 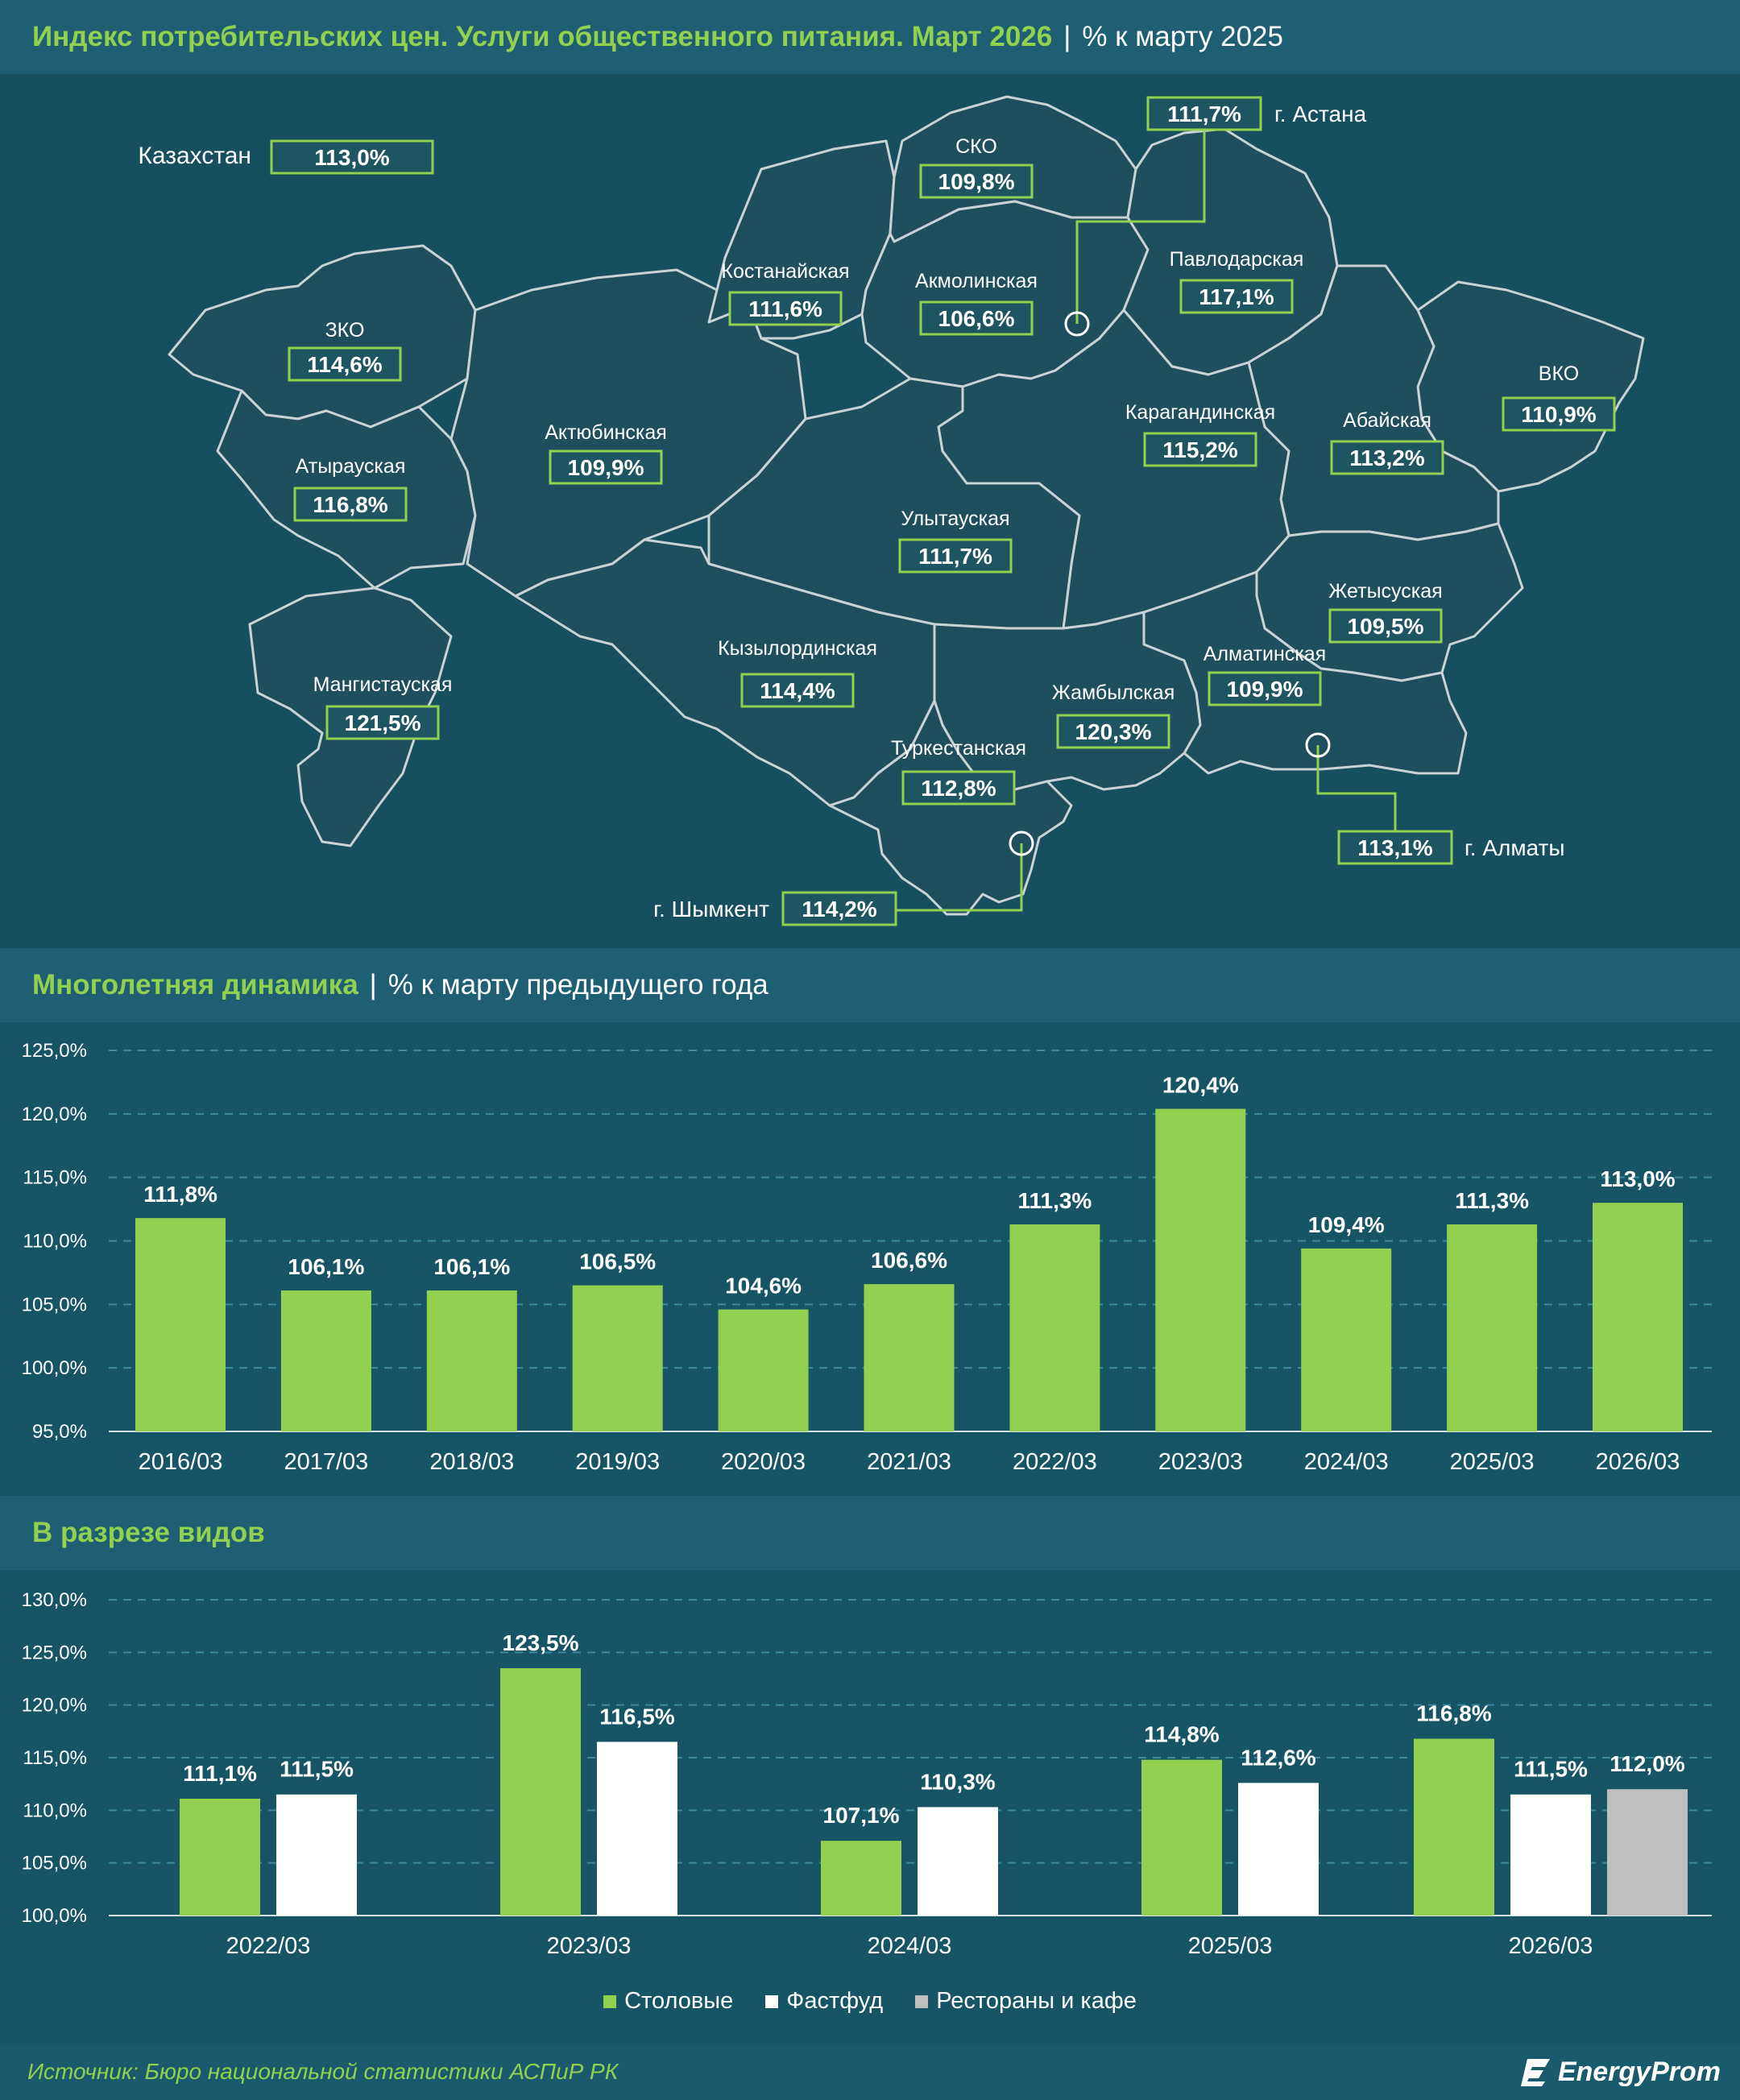 I want to click on bar-value-label: 114,8%, so click(x=1182, y=1734).